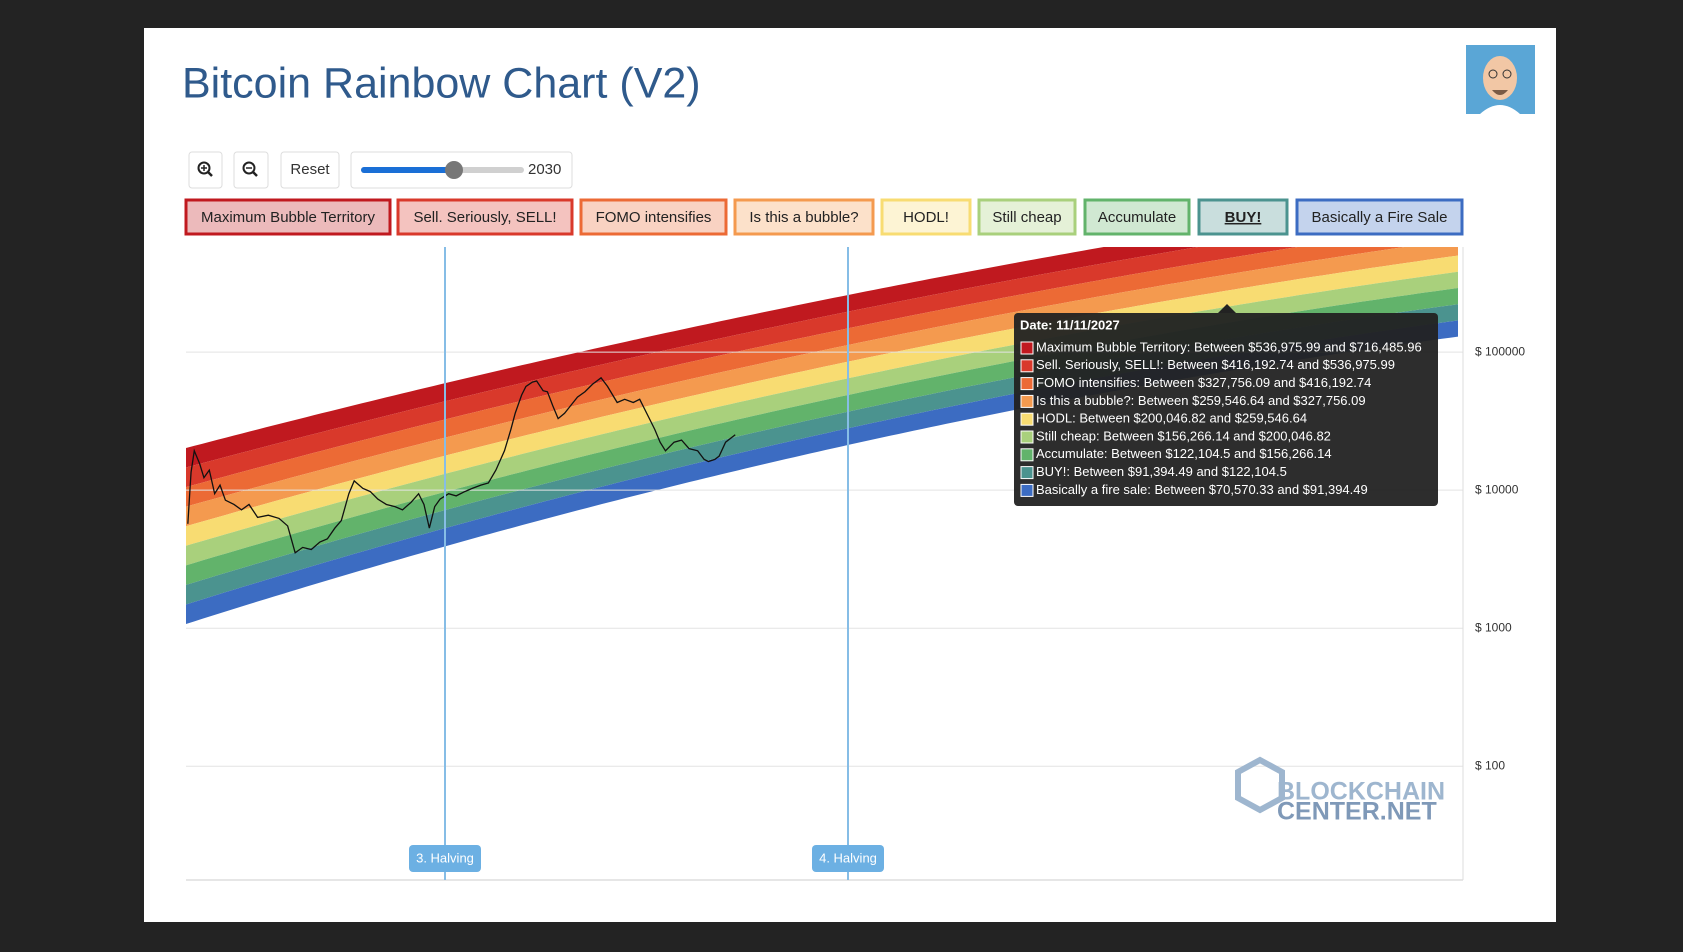  What do you see at coordinates (1490, 765) in the screenshot?
I see `y-tick-label: $ 100` at bounding box center [1490, 765].